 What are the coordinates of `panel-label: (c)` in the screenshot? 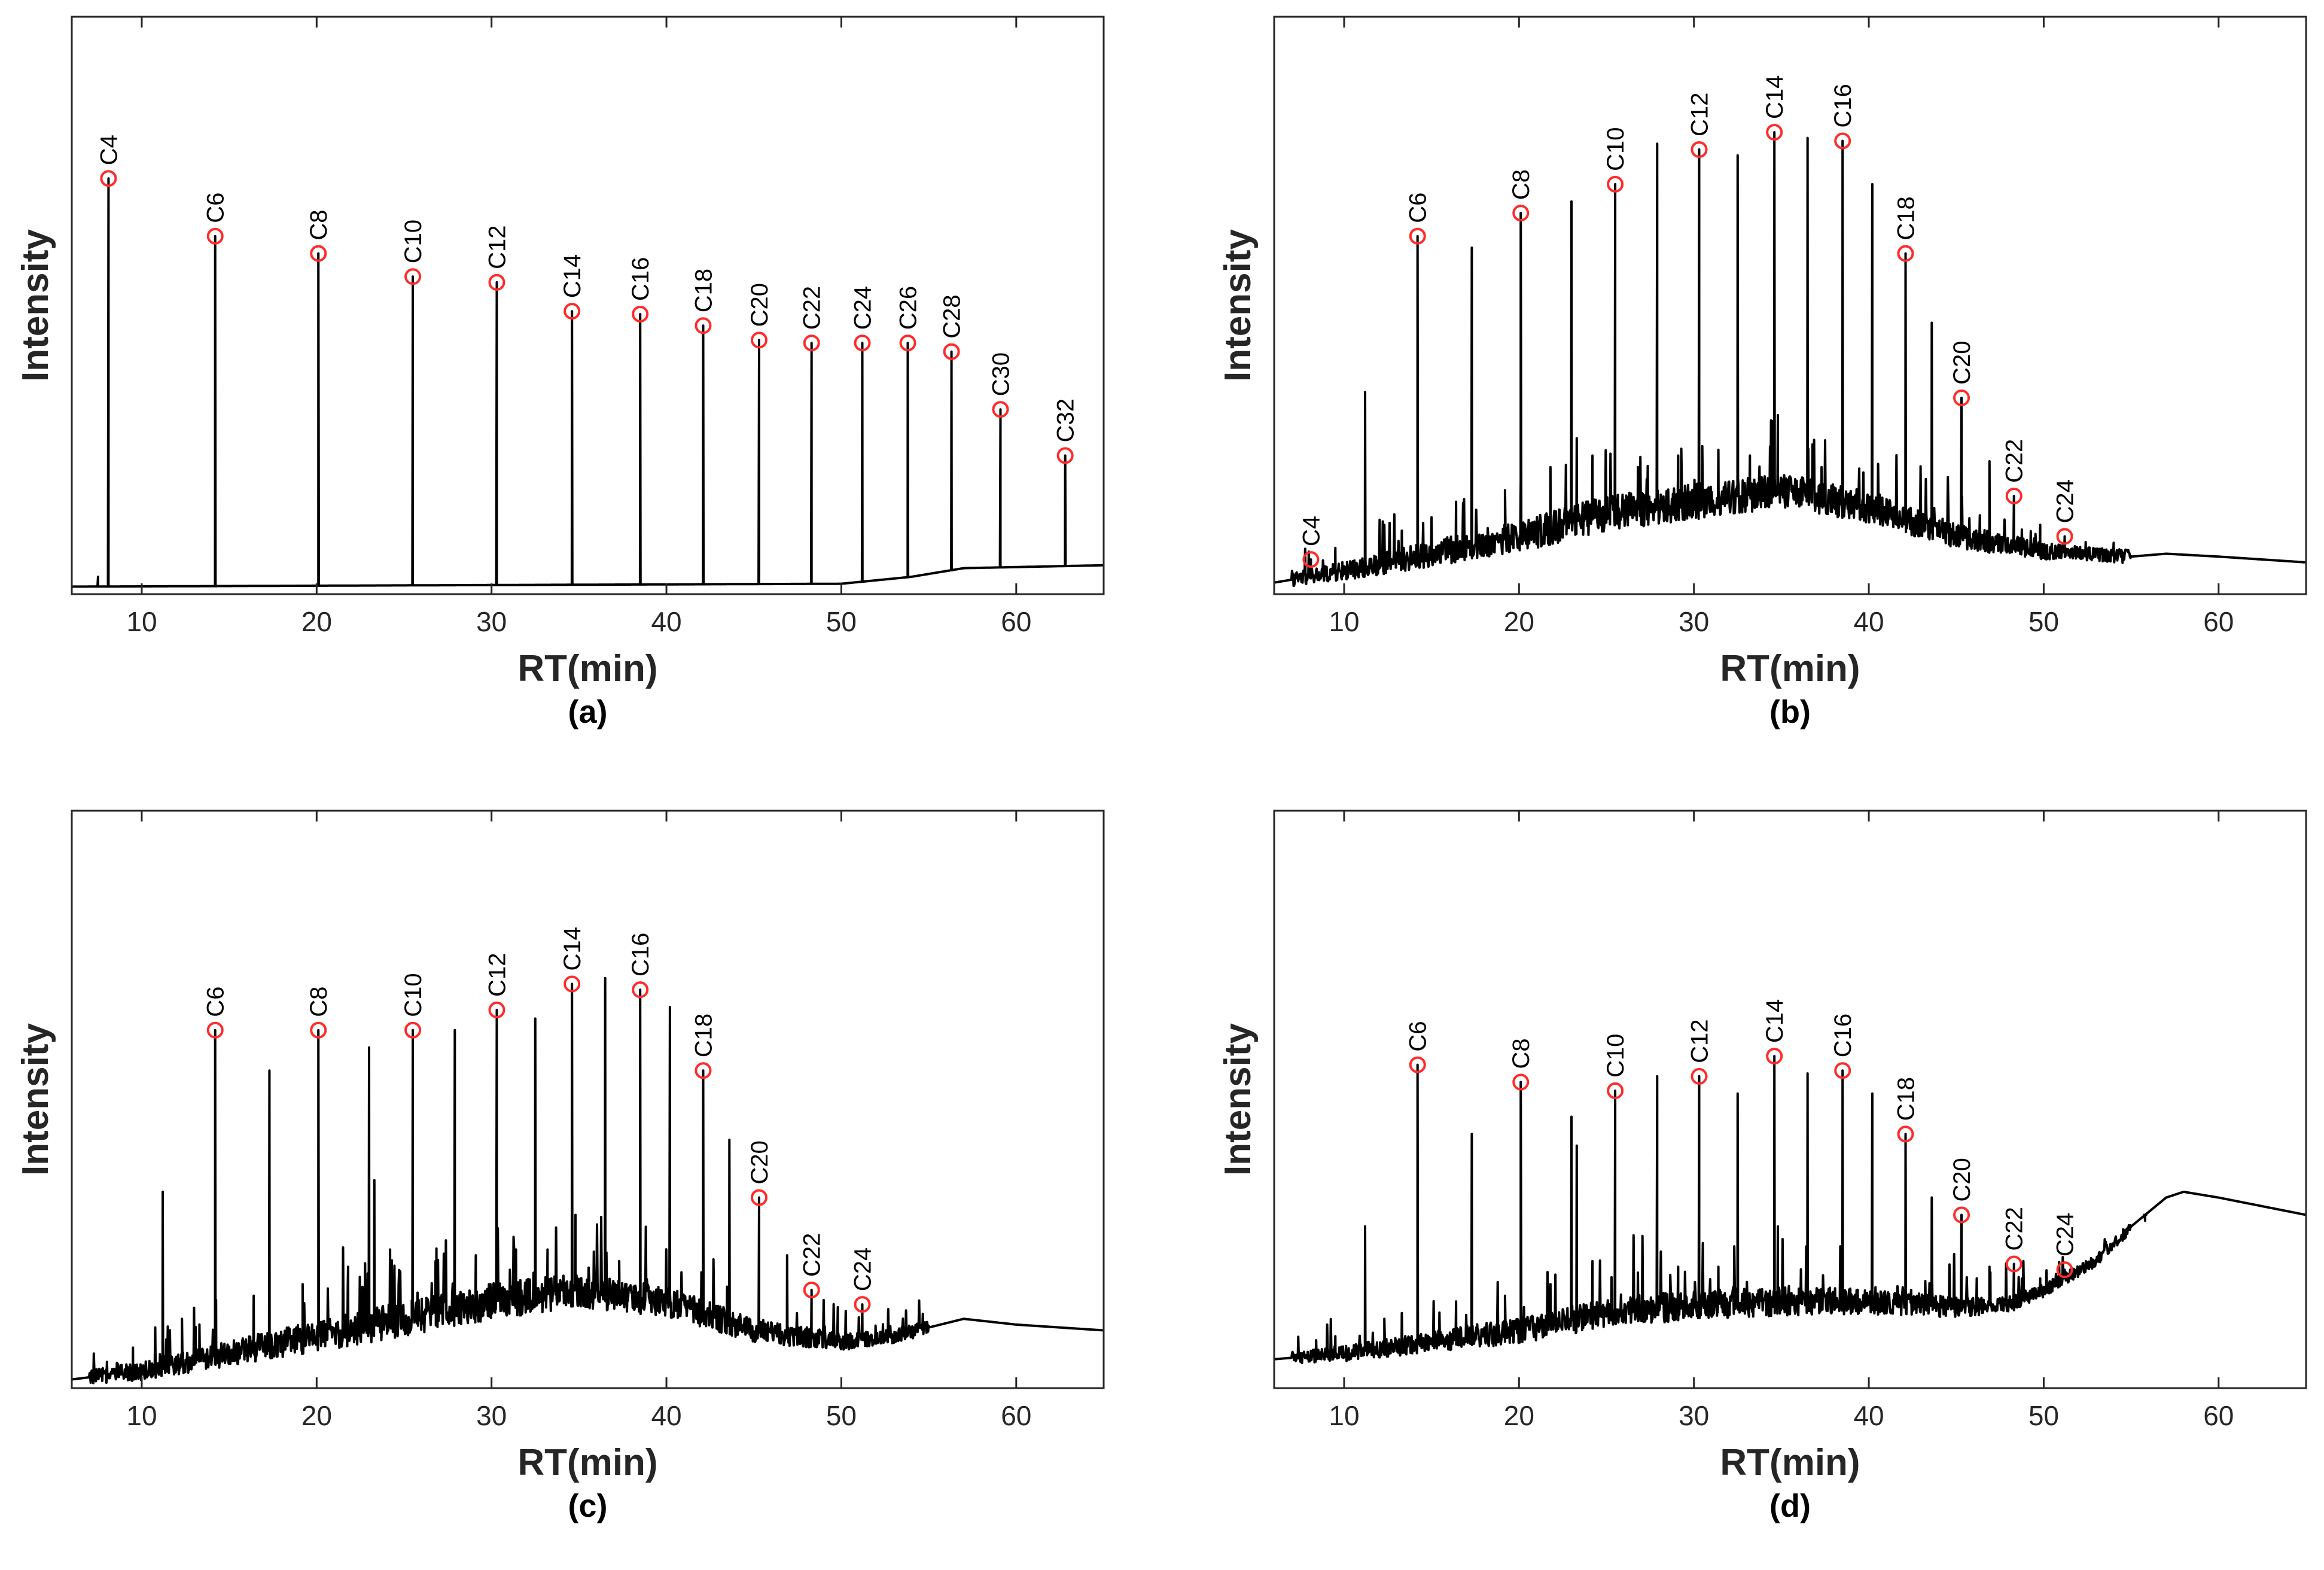 It's located at (588, 1506).